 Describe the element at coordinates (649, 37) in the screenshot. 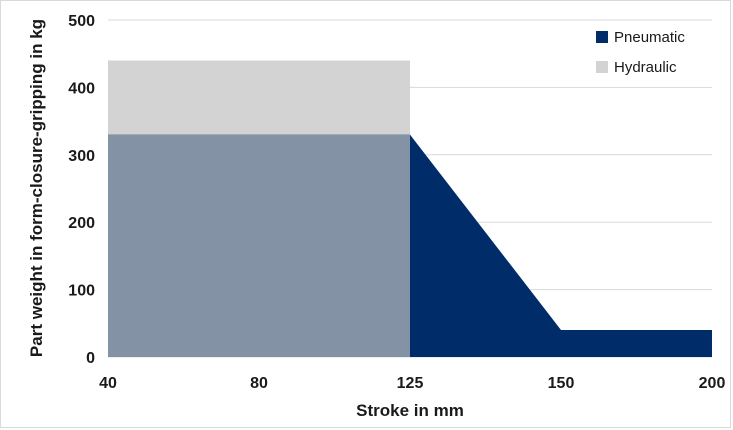

I see `legend-label-pneumatic: Pneumatic` at that location.